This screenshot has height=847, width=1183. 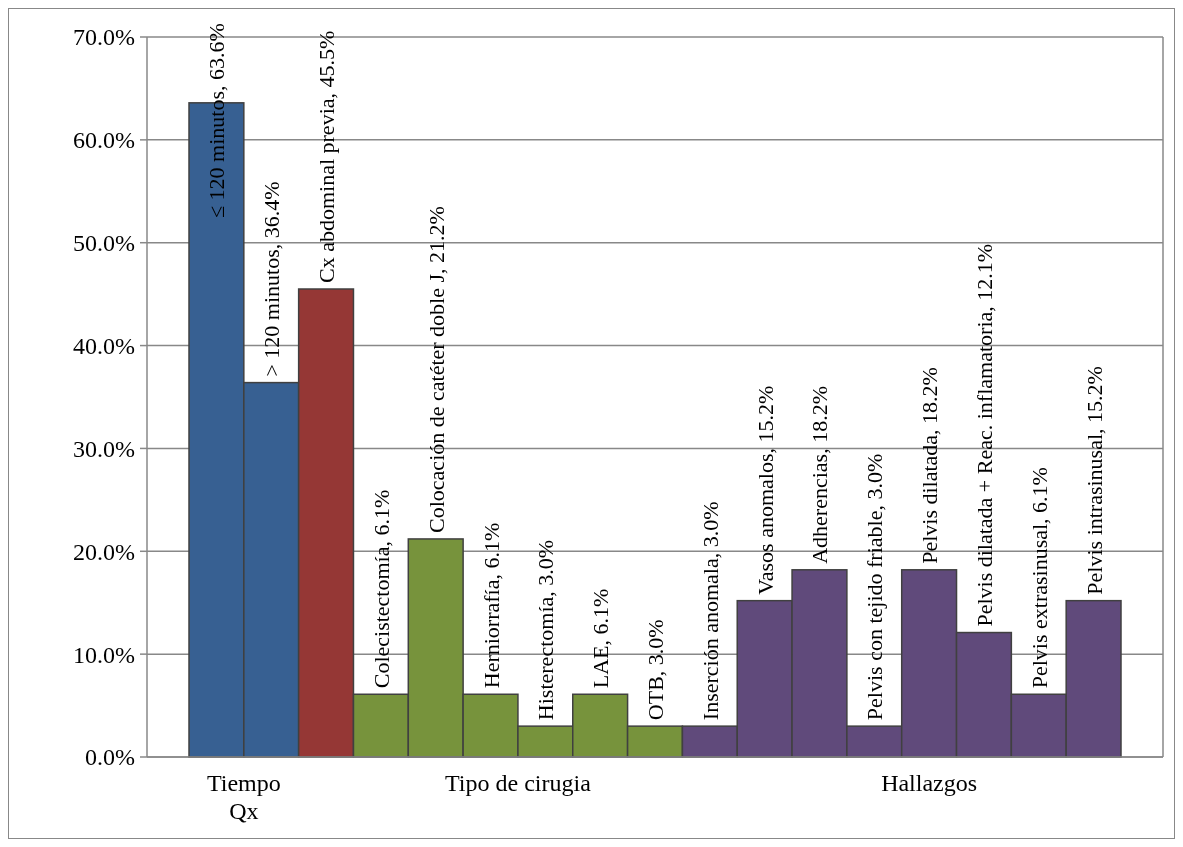 What do you see at coordinates (104, 140) in the screenshot?
I see `y-tick-label: 60.0%` at bounding box center [104, 140].